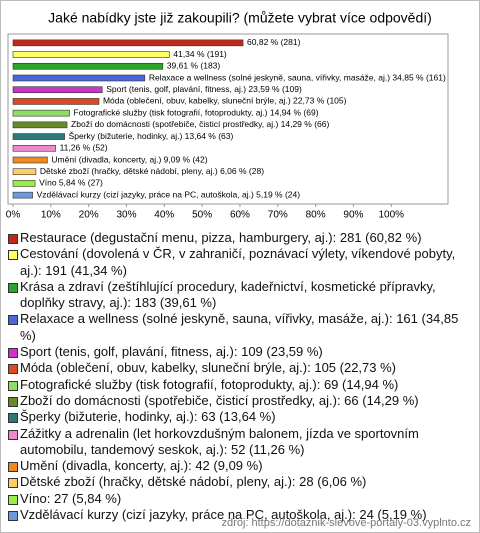 Image resolution: width=480 pixels, height=533 pixels. I want to click on x-tick-label: 30%, so click(126, 215).